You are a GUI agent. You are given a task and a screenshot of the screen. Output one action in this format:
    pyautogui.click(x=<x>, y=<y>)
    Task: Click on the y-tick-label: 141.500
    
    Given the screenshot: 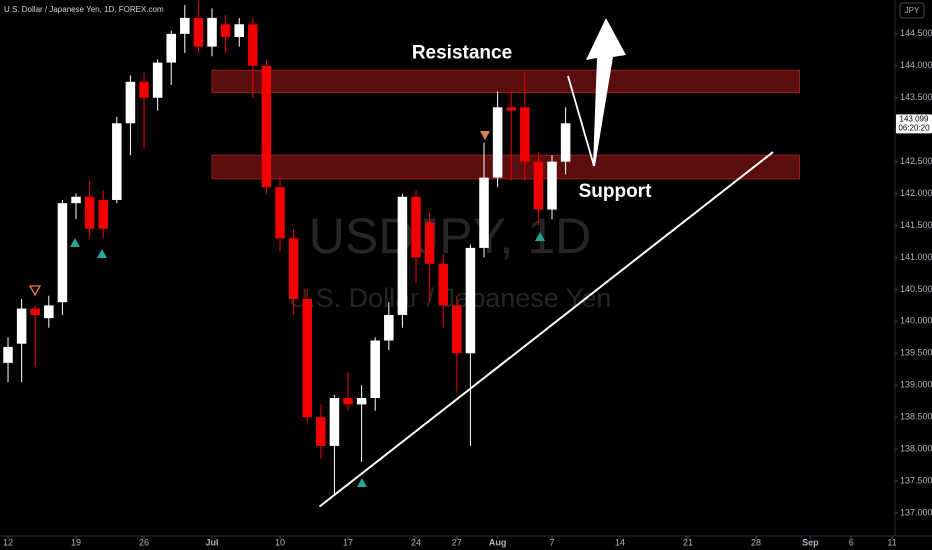 What is the action you would take?
    pyautogui.click(x=916, y=225)
    